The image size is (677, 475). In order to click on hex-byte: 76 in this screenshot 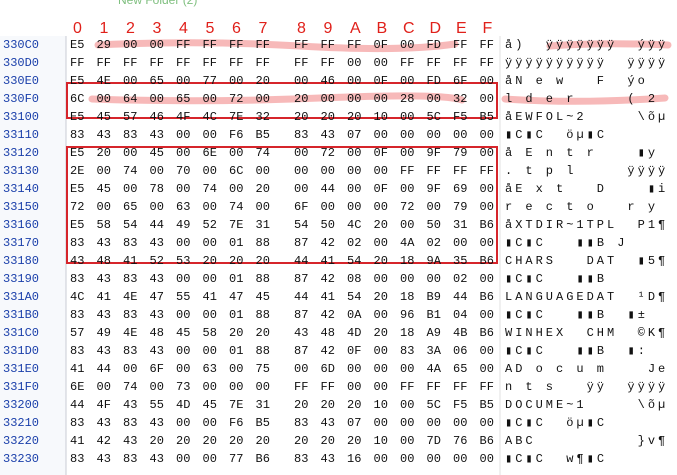, I will do `click(460, 441)`.